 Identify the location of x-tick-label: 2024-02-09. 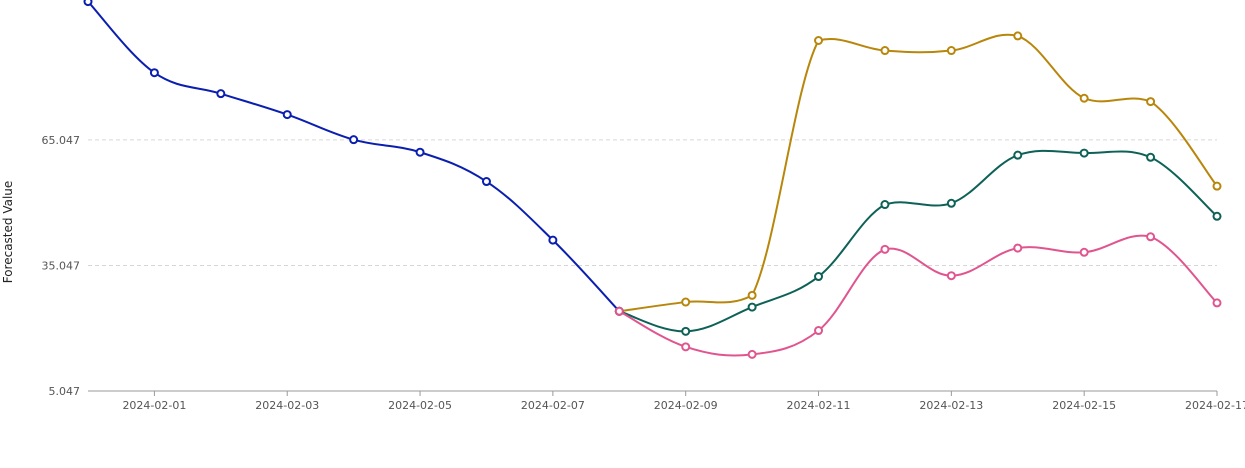
(686, 405).